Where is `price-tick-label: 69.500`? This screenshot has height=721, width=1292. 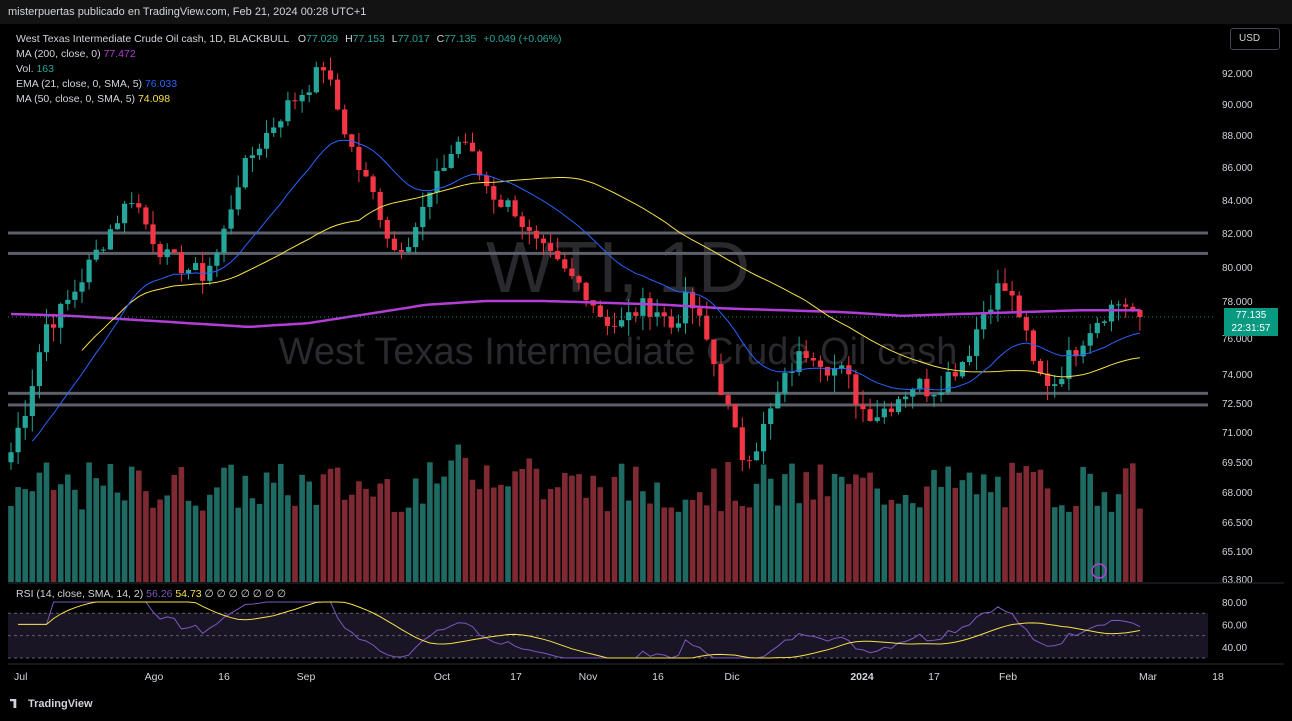 price-tick-label: 69.500 is located at coordinates (1237, 463).